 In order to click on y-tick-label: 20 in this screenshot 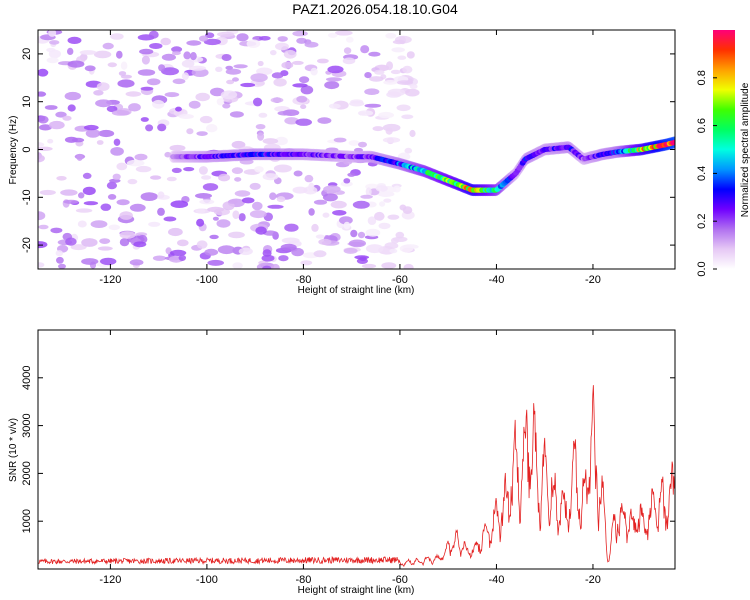, I will do `click(27, 54)`.